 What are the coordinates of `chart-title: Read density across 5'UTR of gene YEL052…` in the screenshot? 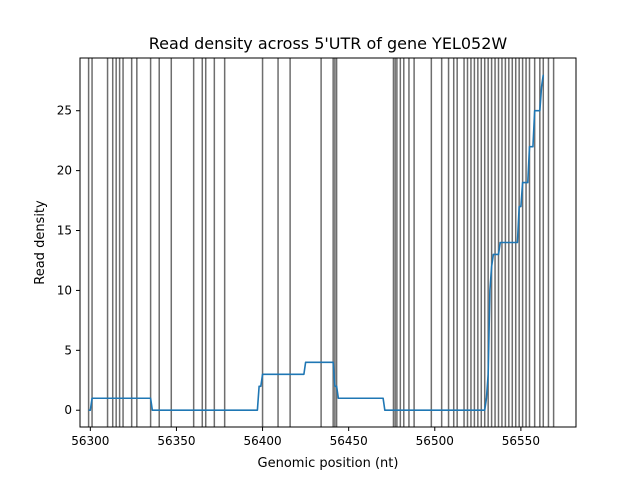 It's located at (328, 43).